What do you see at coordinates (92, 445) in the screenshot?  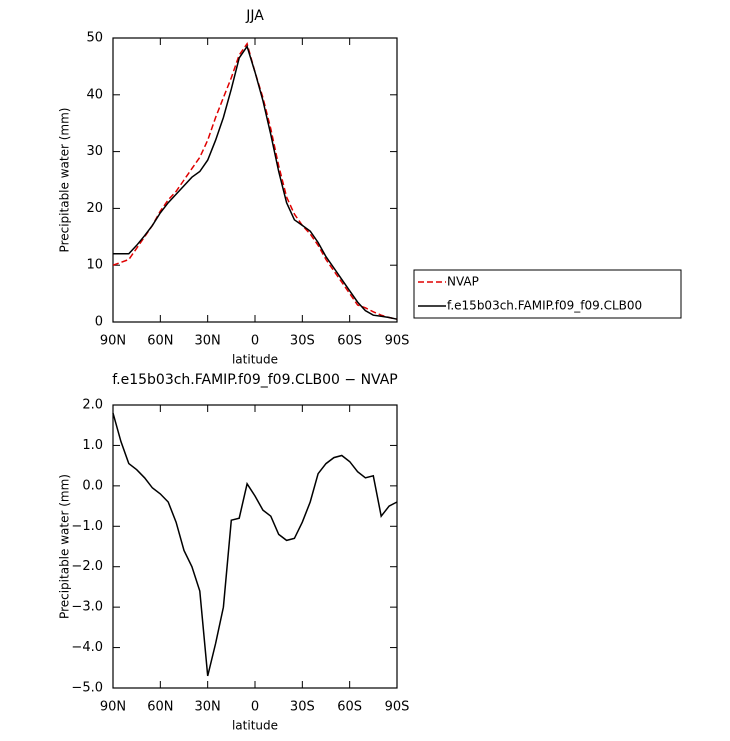 I see `y-tick-label: 1.0` at bounding box center [92, 445].